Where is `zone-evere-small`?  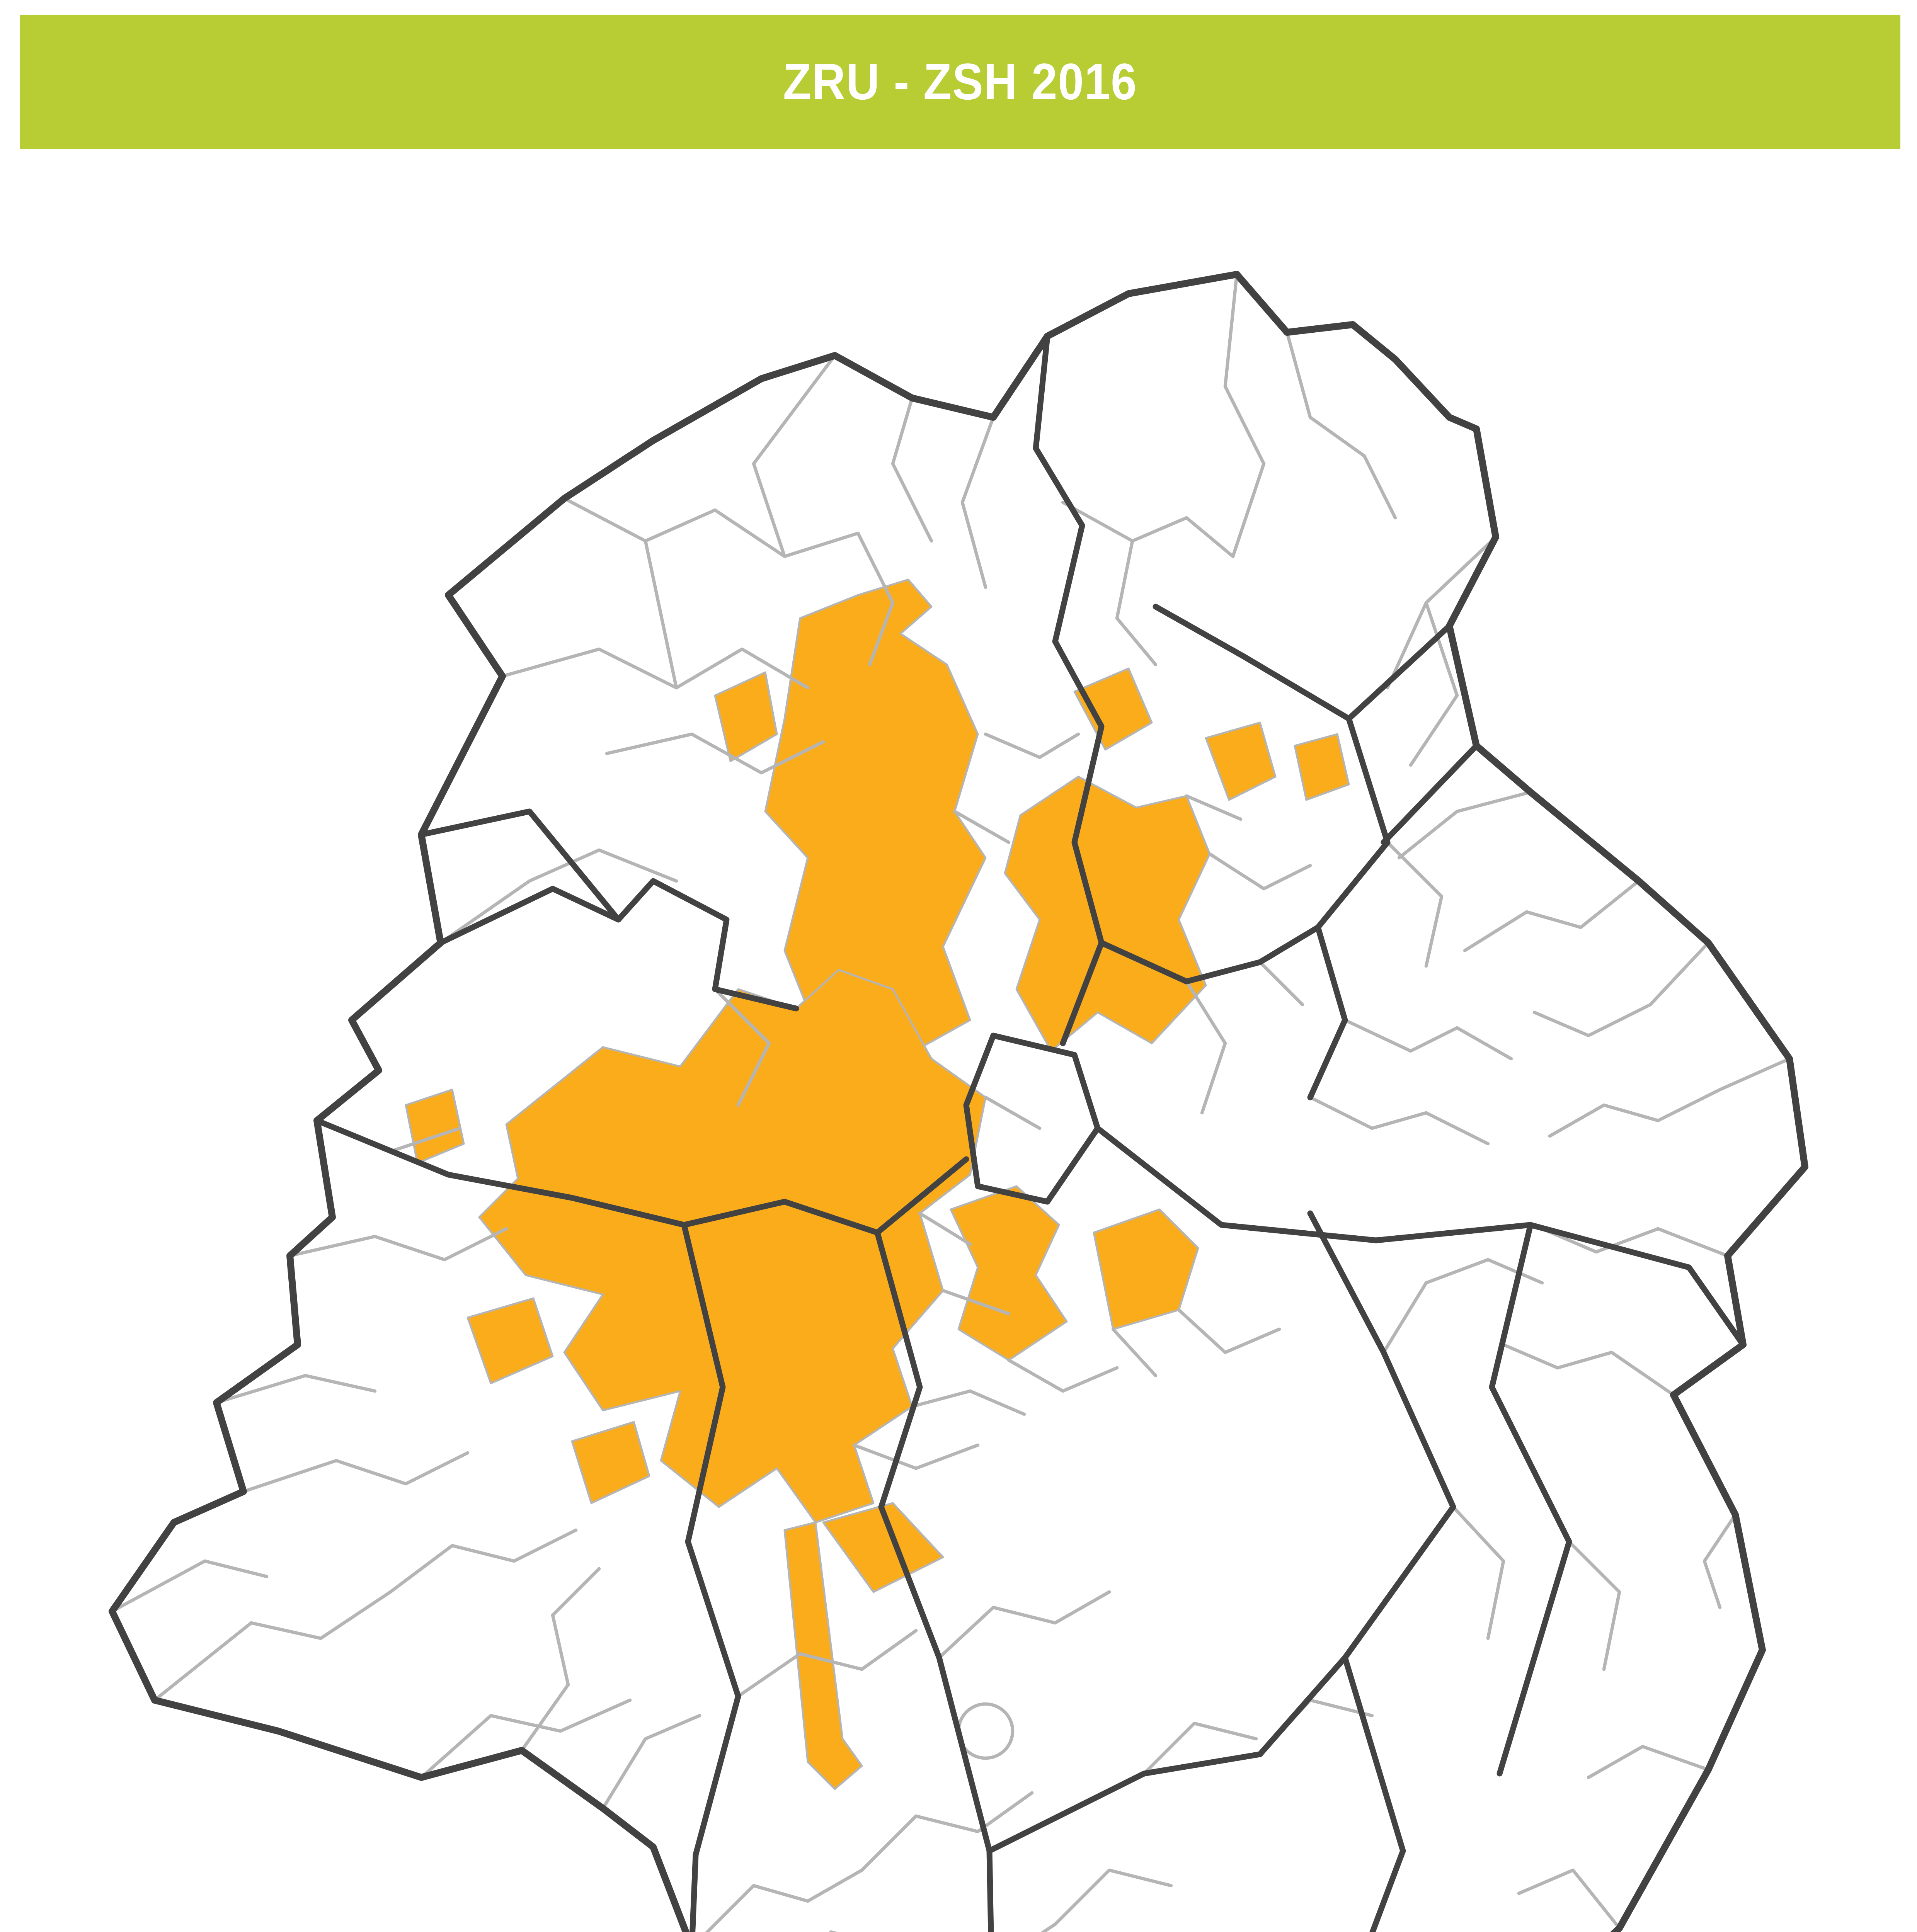
zone-evere-small is located at coordinates (1322, 767).